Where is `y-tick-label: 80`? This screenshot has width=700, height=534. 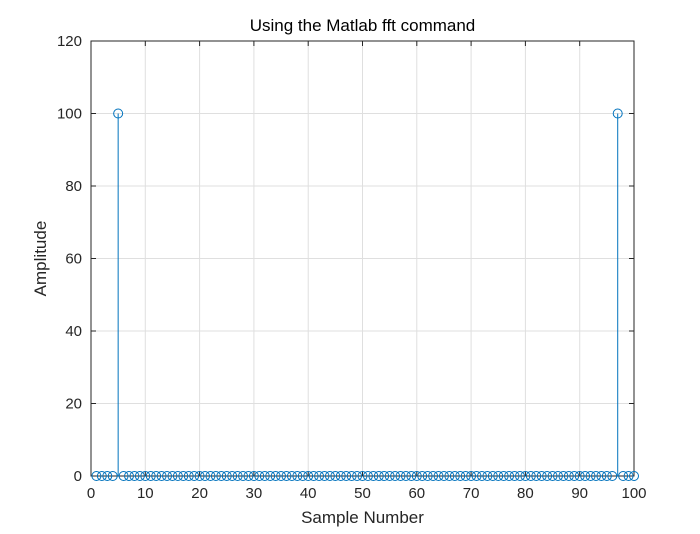
y-tick-label: 80 is located at coordinates (73, 186).